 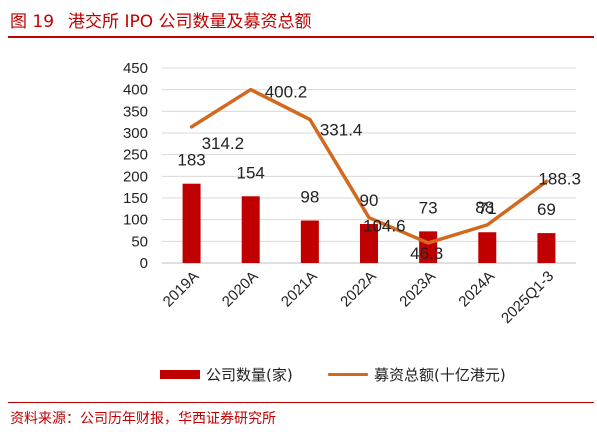 I want to click on legend-label-amount: 募资总额(十亿港元), so click(x=440, y=374).